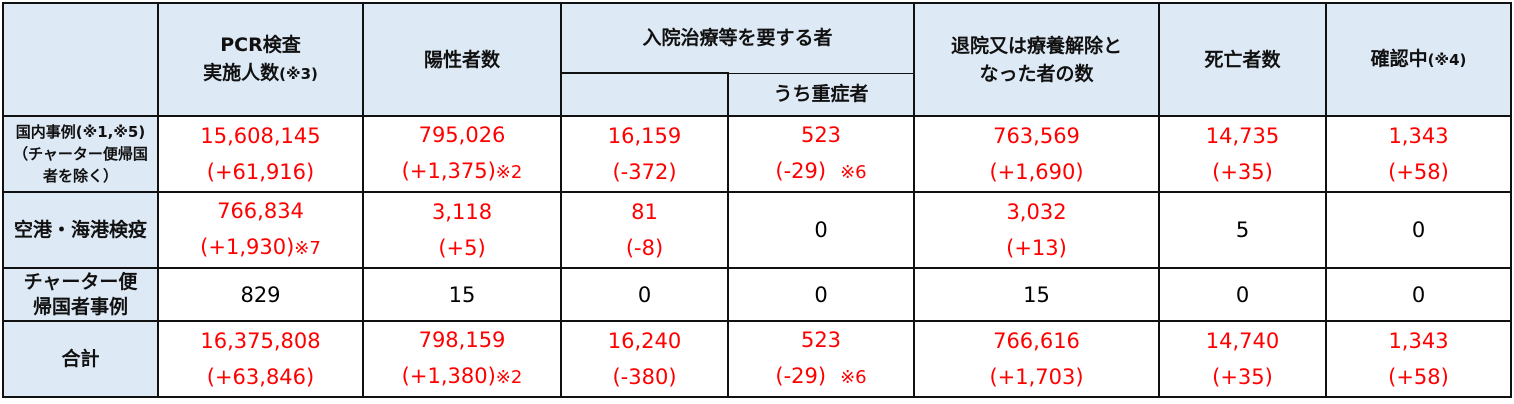 Image resolution: width=1514 pixels, height=404 pixels. What do you see at coordinates (462, 376) in the screenshot?
I see `cell-change: (+1,380)※2` at bounding box center [462, 376].